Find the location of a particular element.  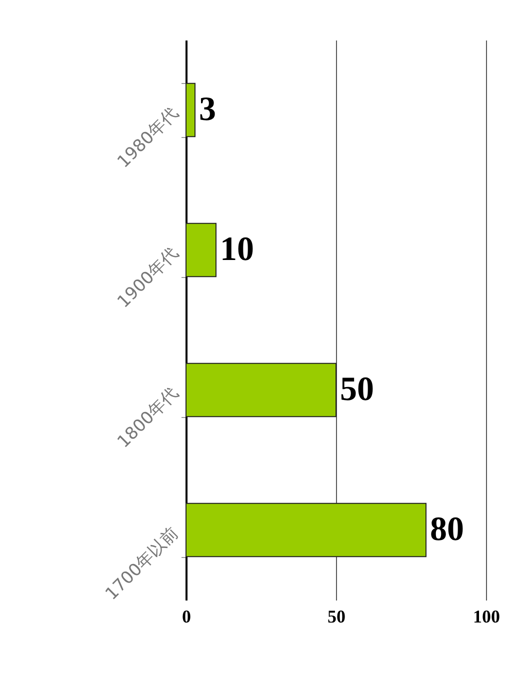

x-tick-label: 100 is located at coordinates (486, 616).